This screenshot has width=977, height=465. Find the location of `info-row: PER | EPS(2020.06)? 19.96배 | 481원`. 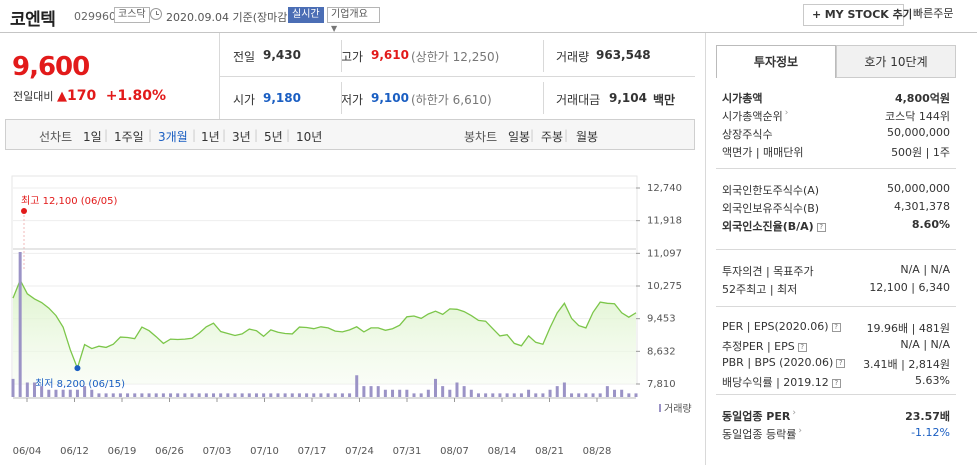

info-row: PER | EPS(2020.06)? 19.96배 | 481원 is located at coordinates (836, 328).